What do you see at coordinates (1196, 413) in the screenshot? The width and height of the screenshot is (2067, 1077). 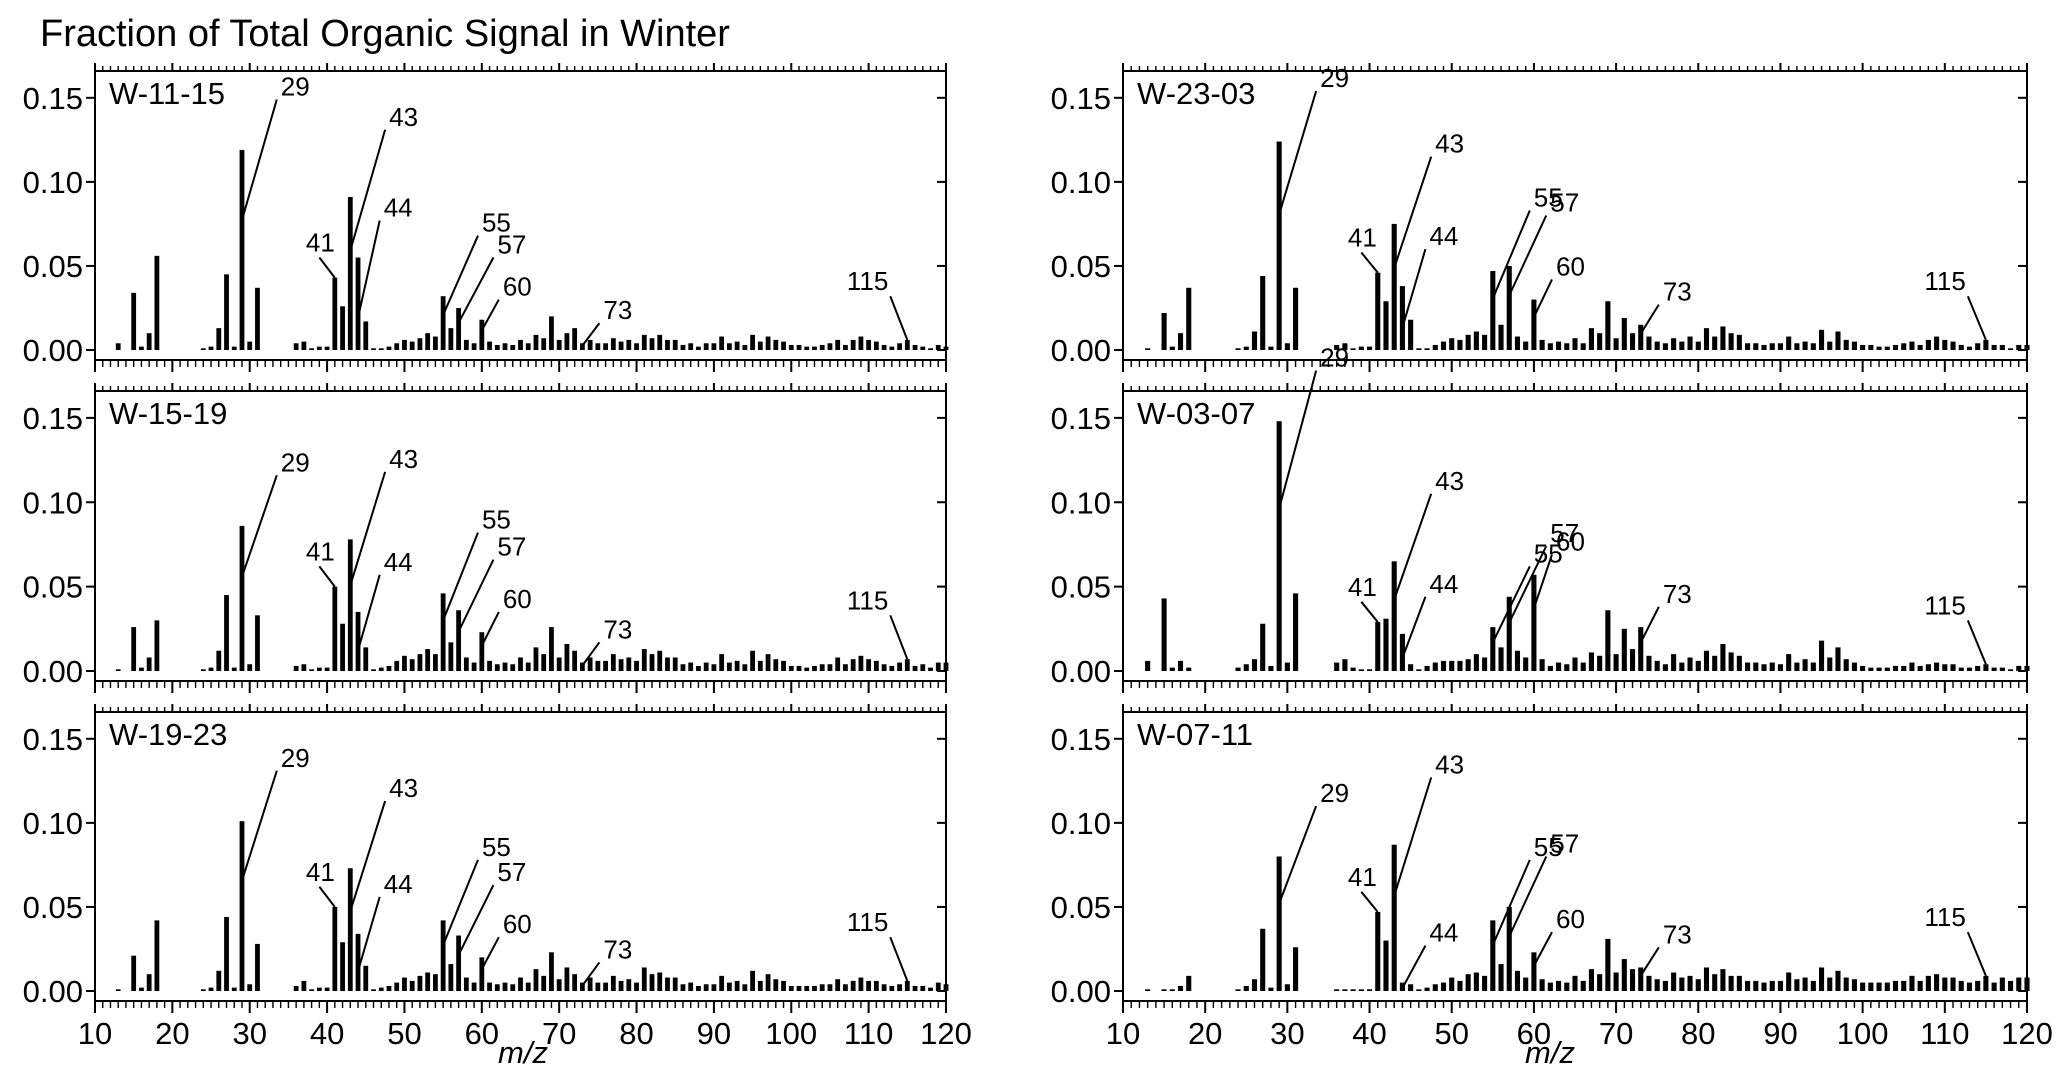 I see `panel-label: W-03-07` at bounding box center [1196, 413].